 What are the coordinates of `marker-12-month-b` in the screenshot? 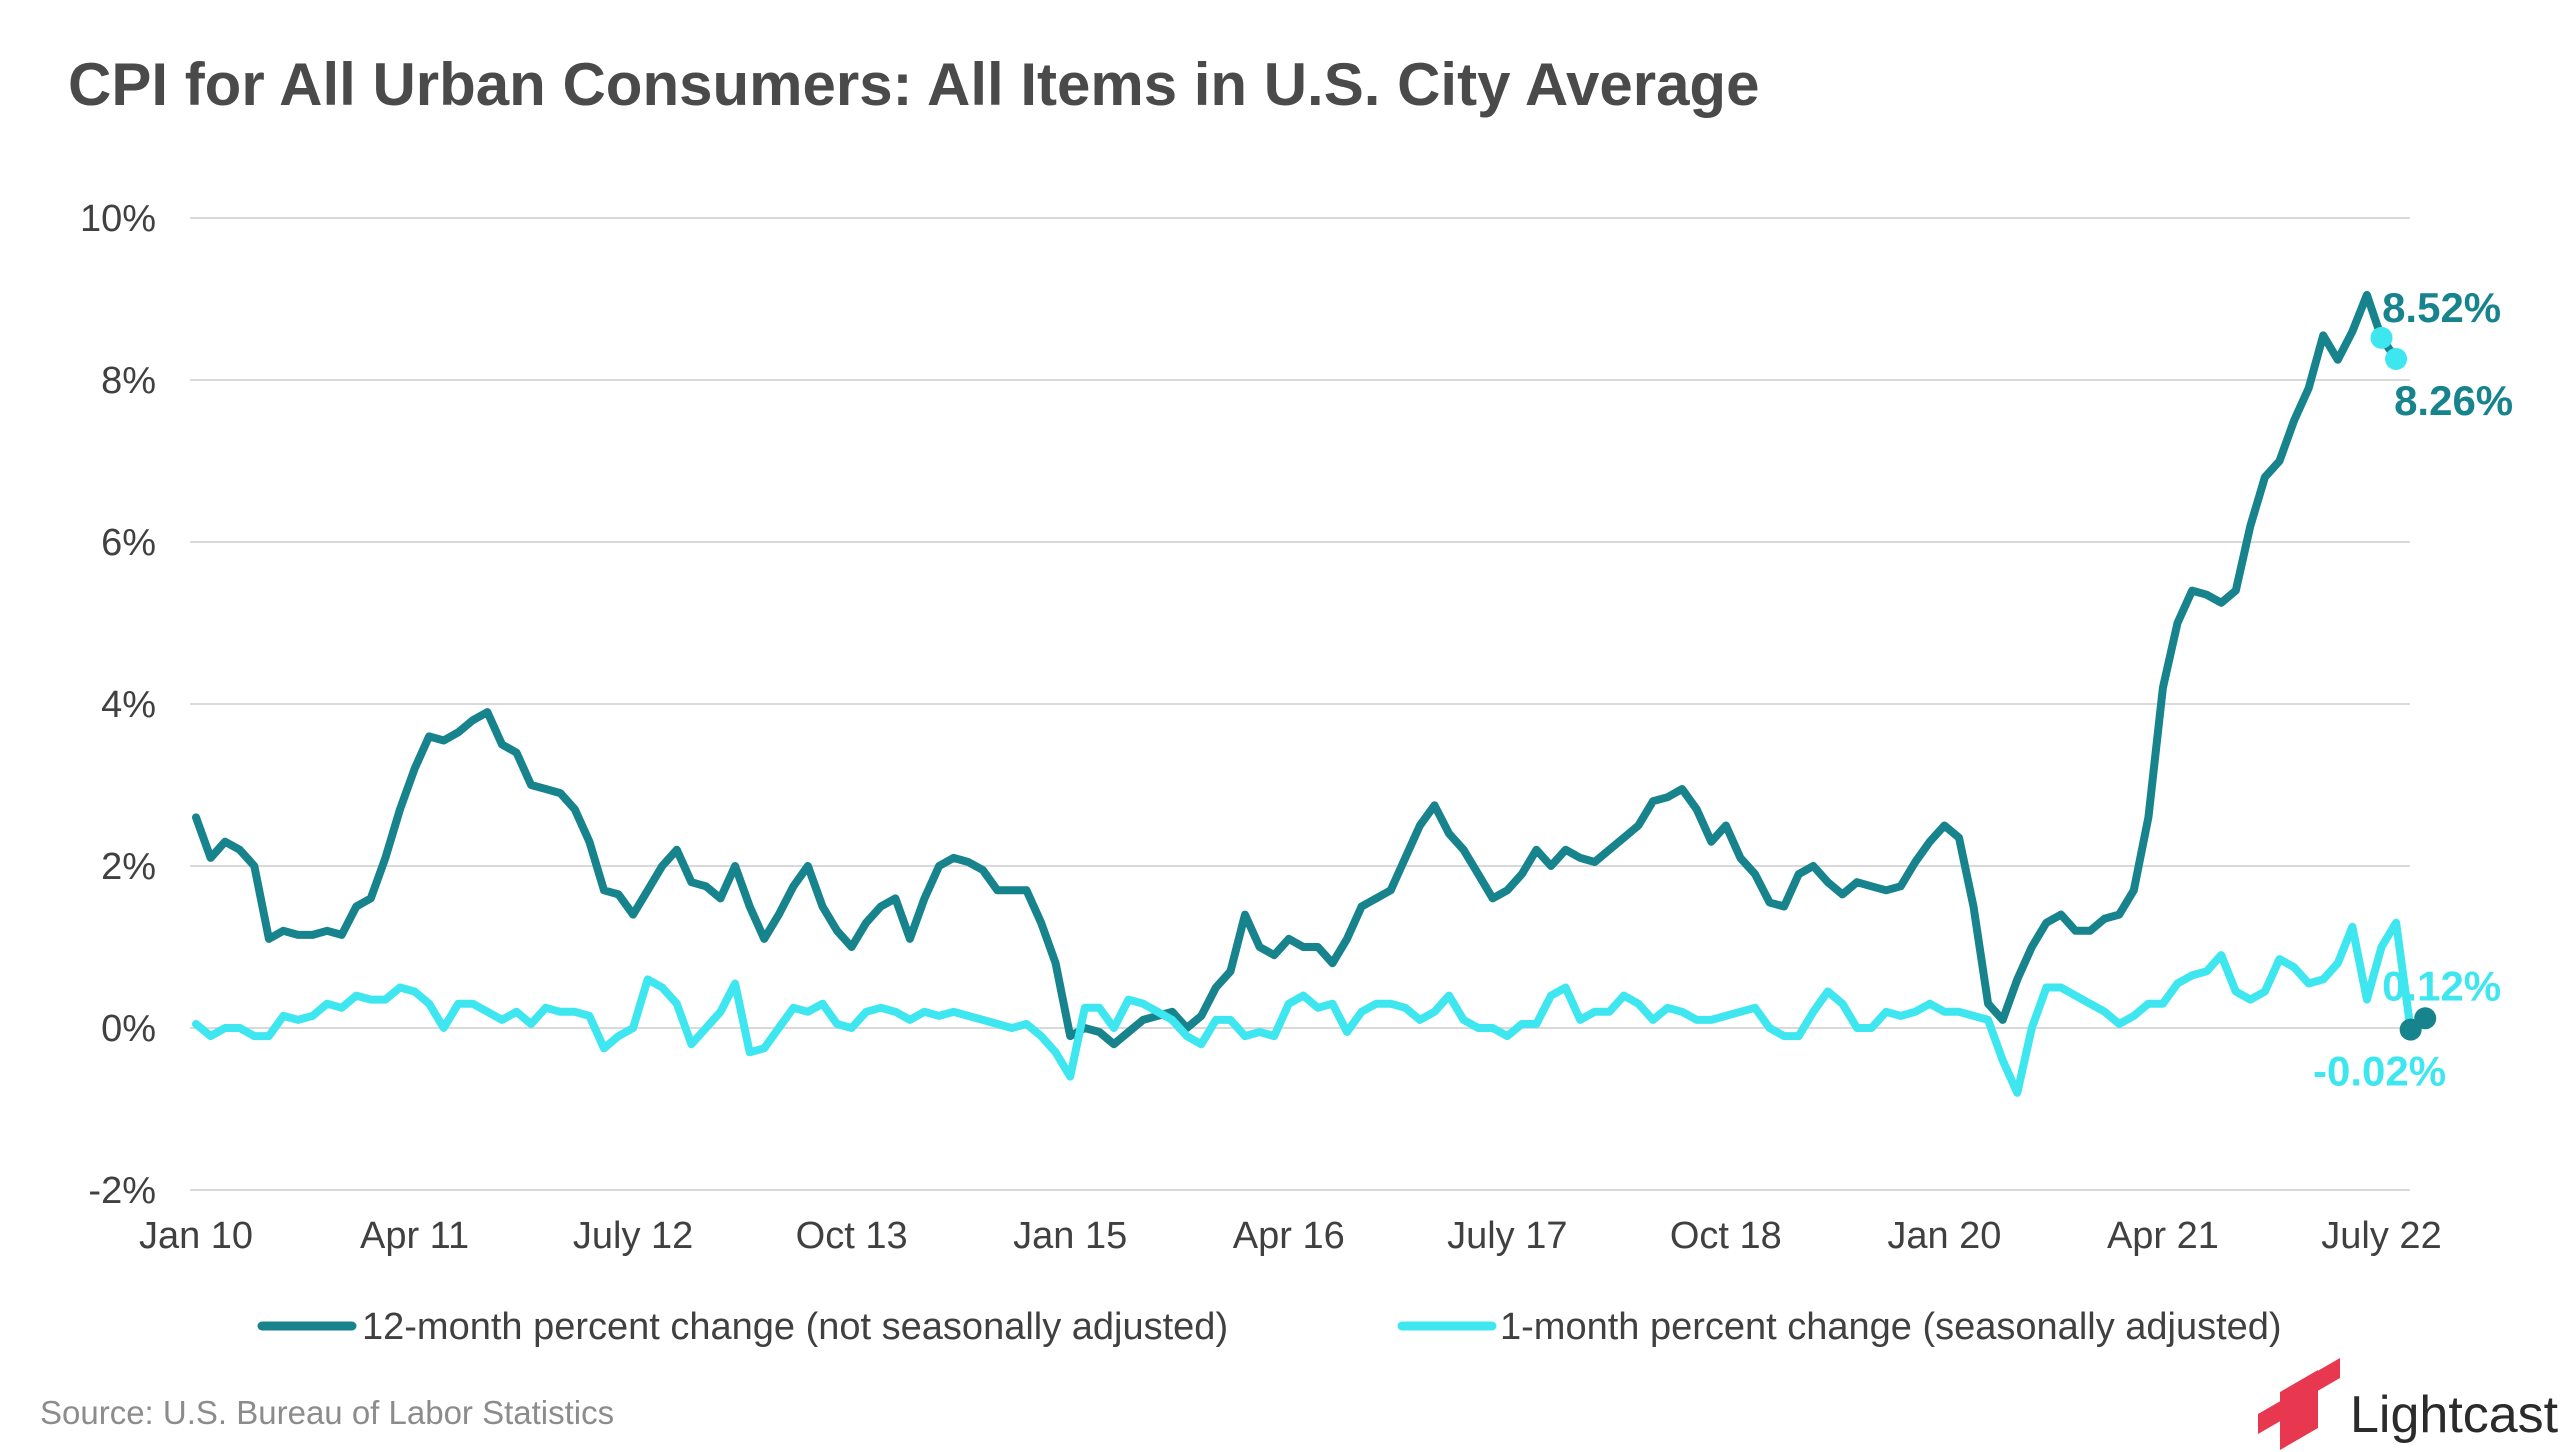 It's located at (2396, 358).